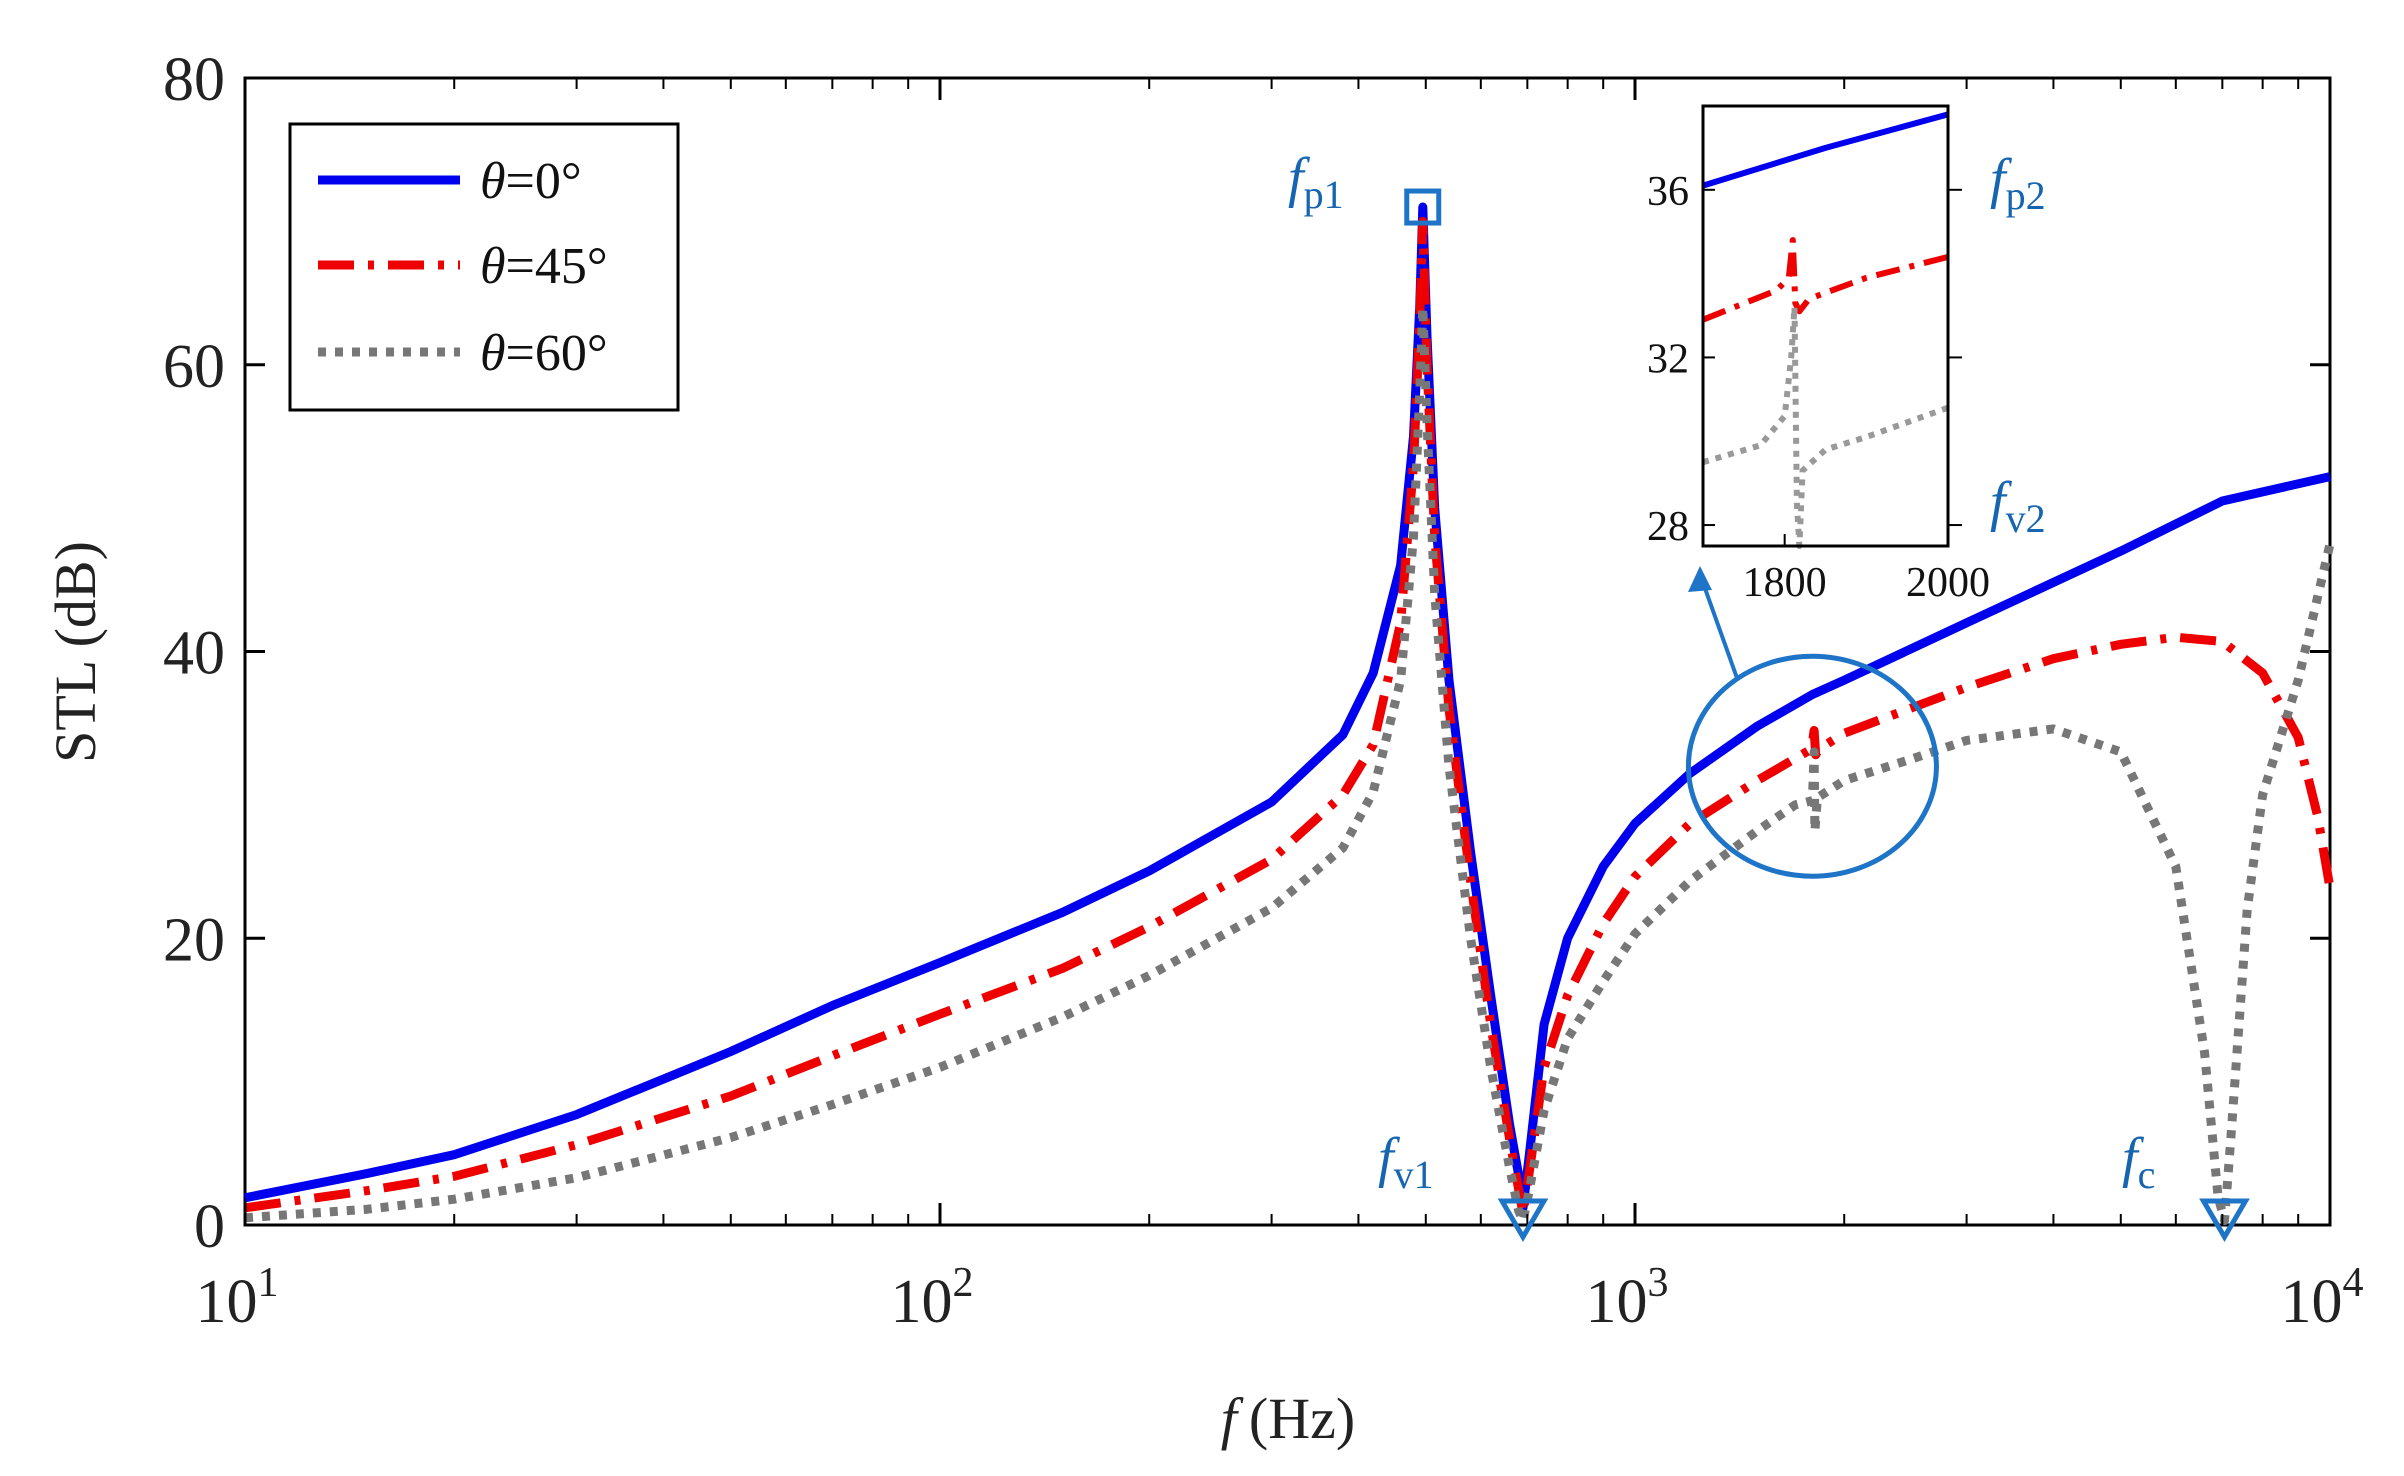 This screenshot has width=2404, height=1476. Describe the element at coordinates (1668, 527) in the screenshot. I see `inset-y-tick-label: 28` at that location.